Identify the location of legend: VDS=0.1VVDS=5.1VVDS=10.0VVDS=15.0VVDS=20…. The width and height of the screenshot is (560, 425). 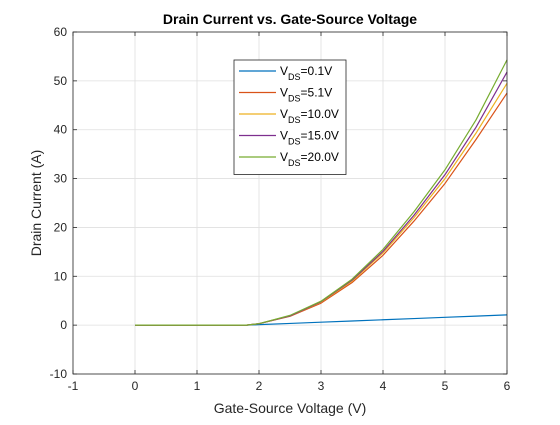
(290, 117).